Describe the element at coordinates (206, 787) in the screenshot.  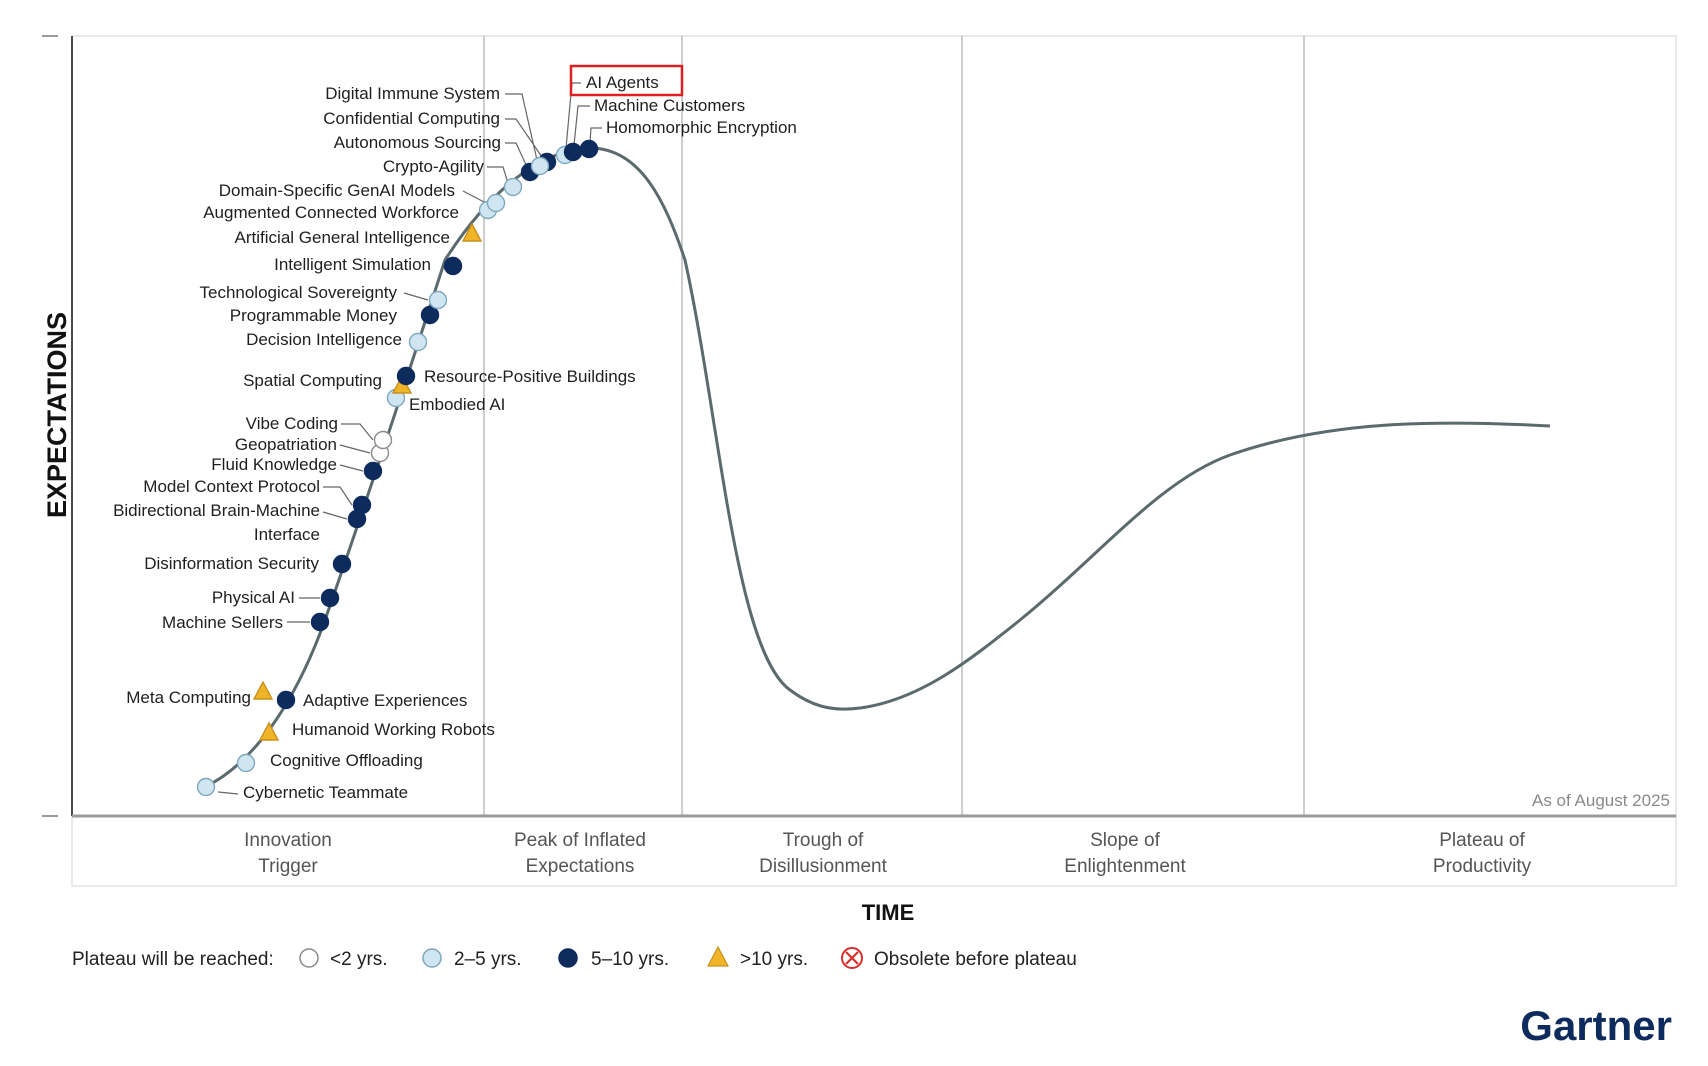
I see `marker-cybernetic-teammate` at that location.